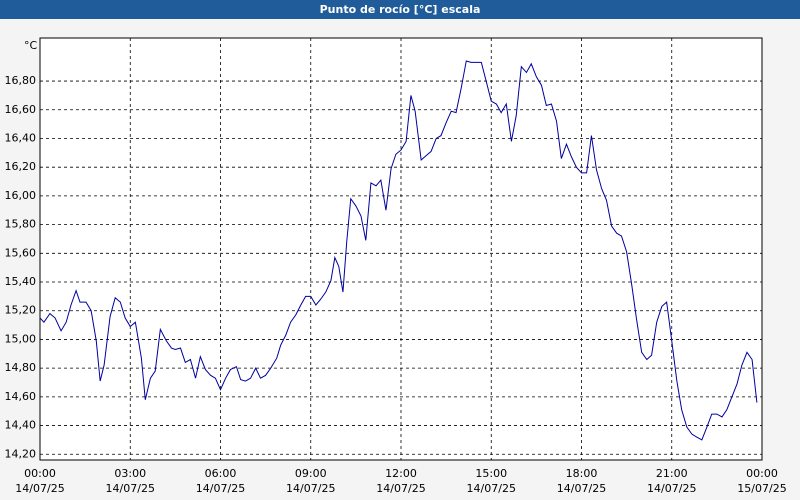  What do you see at coordinates (21, 338) in the screenshot?
I see `y-tick-label: 15,00` at bounding box center [21, 338].